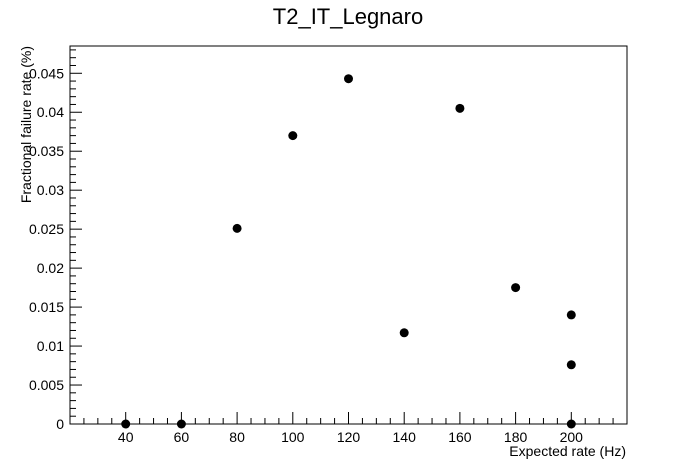 The image size is (696, 472). Describe the element at coordinates (46, 151) in the screenshot. I see `y-tick-label: 0.035` at that location.